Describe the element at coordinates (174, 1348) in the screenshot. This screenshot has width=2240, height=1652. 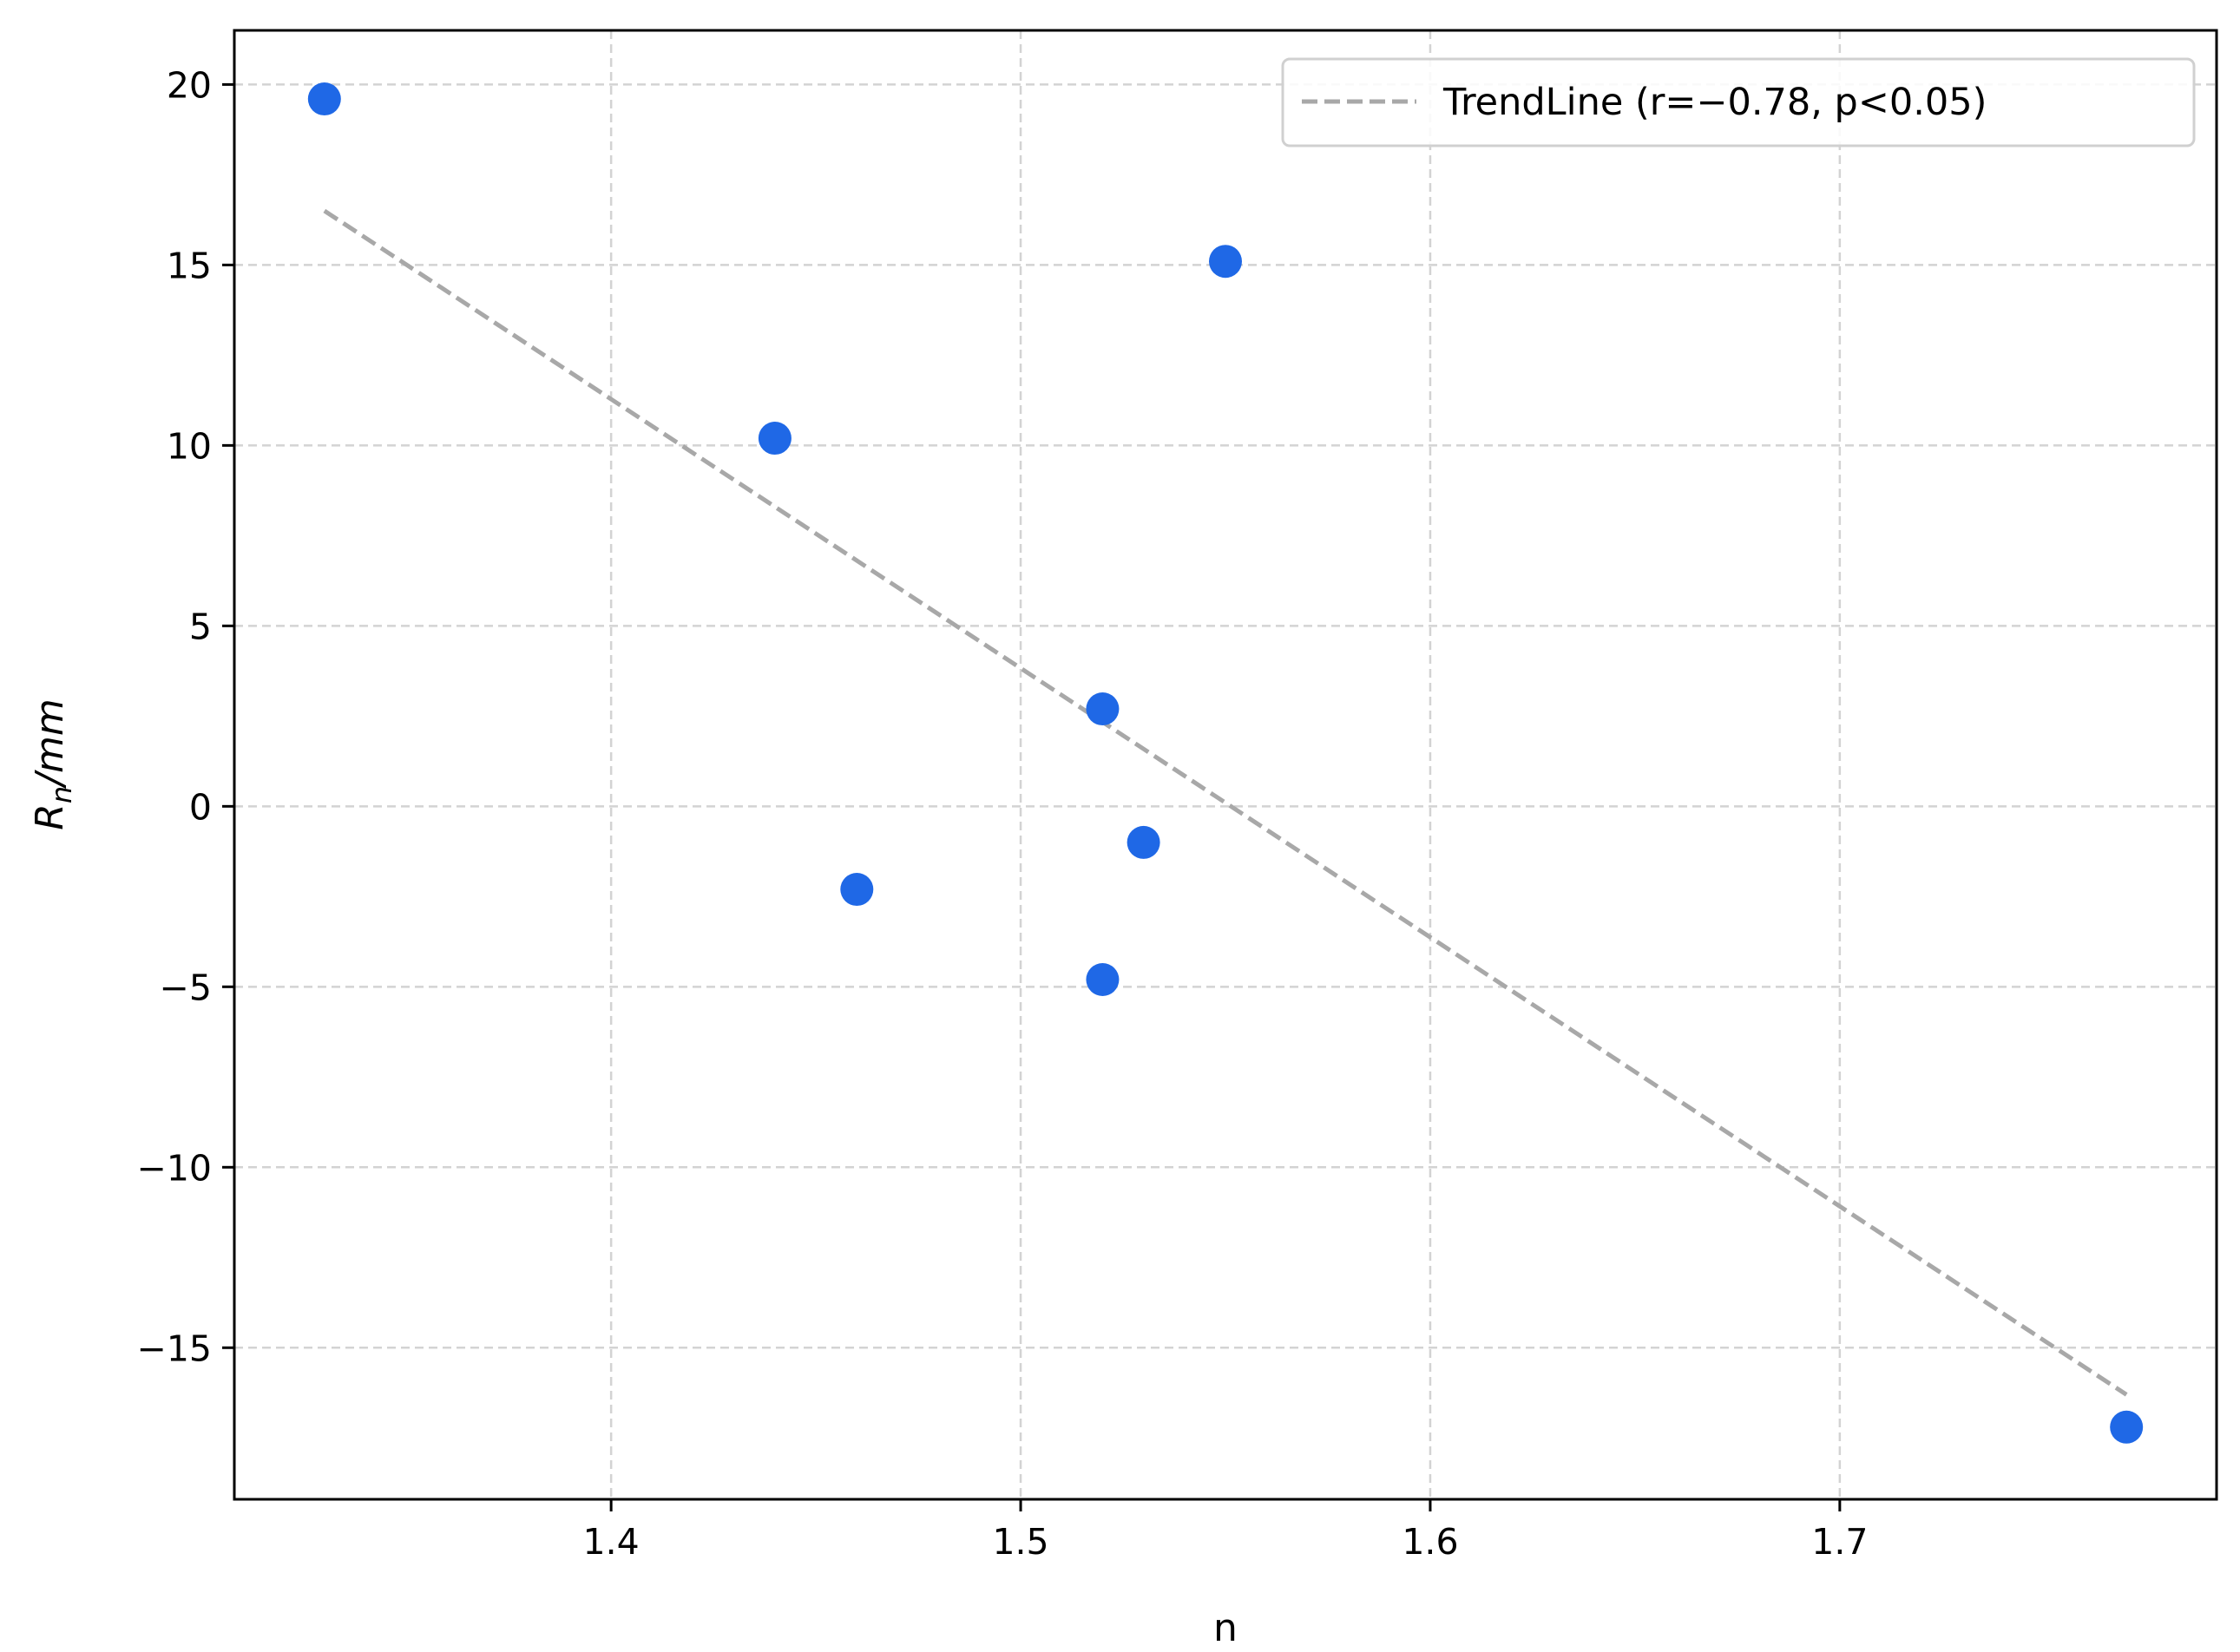
I see `y-tick-label: −15` at that location.